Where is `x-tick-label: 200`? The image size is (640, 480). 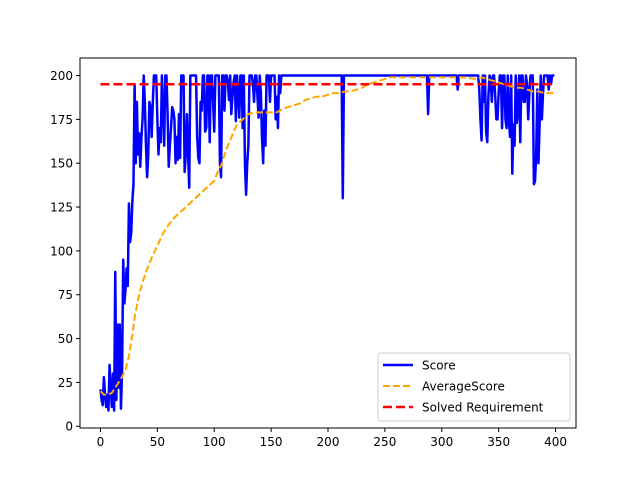 x-tick-label: 200 is located at coordinates (328, 442).